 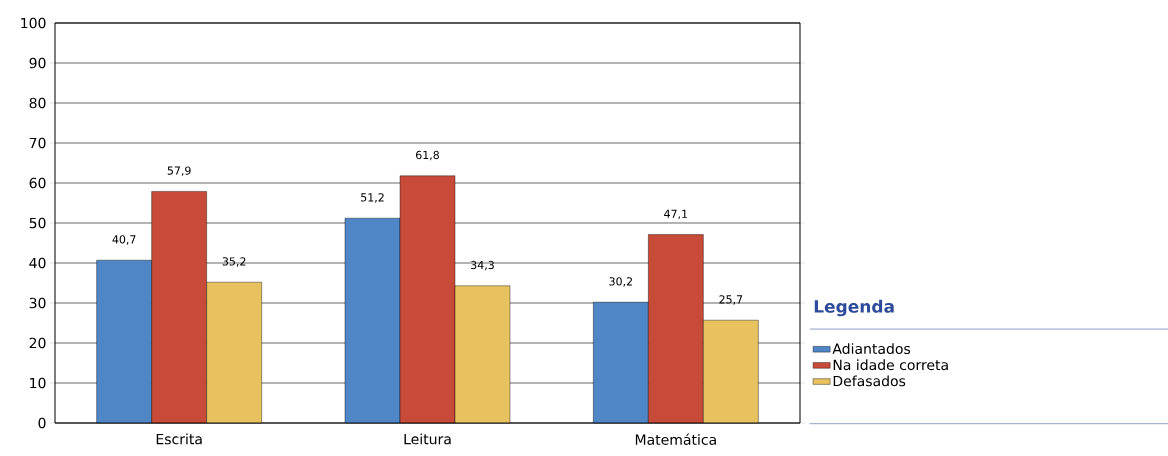 What do you see at coordinates (37, 303) in the screenshot?
I see `y-tick-label: 30` at bounding box center [37, 303].